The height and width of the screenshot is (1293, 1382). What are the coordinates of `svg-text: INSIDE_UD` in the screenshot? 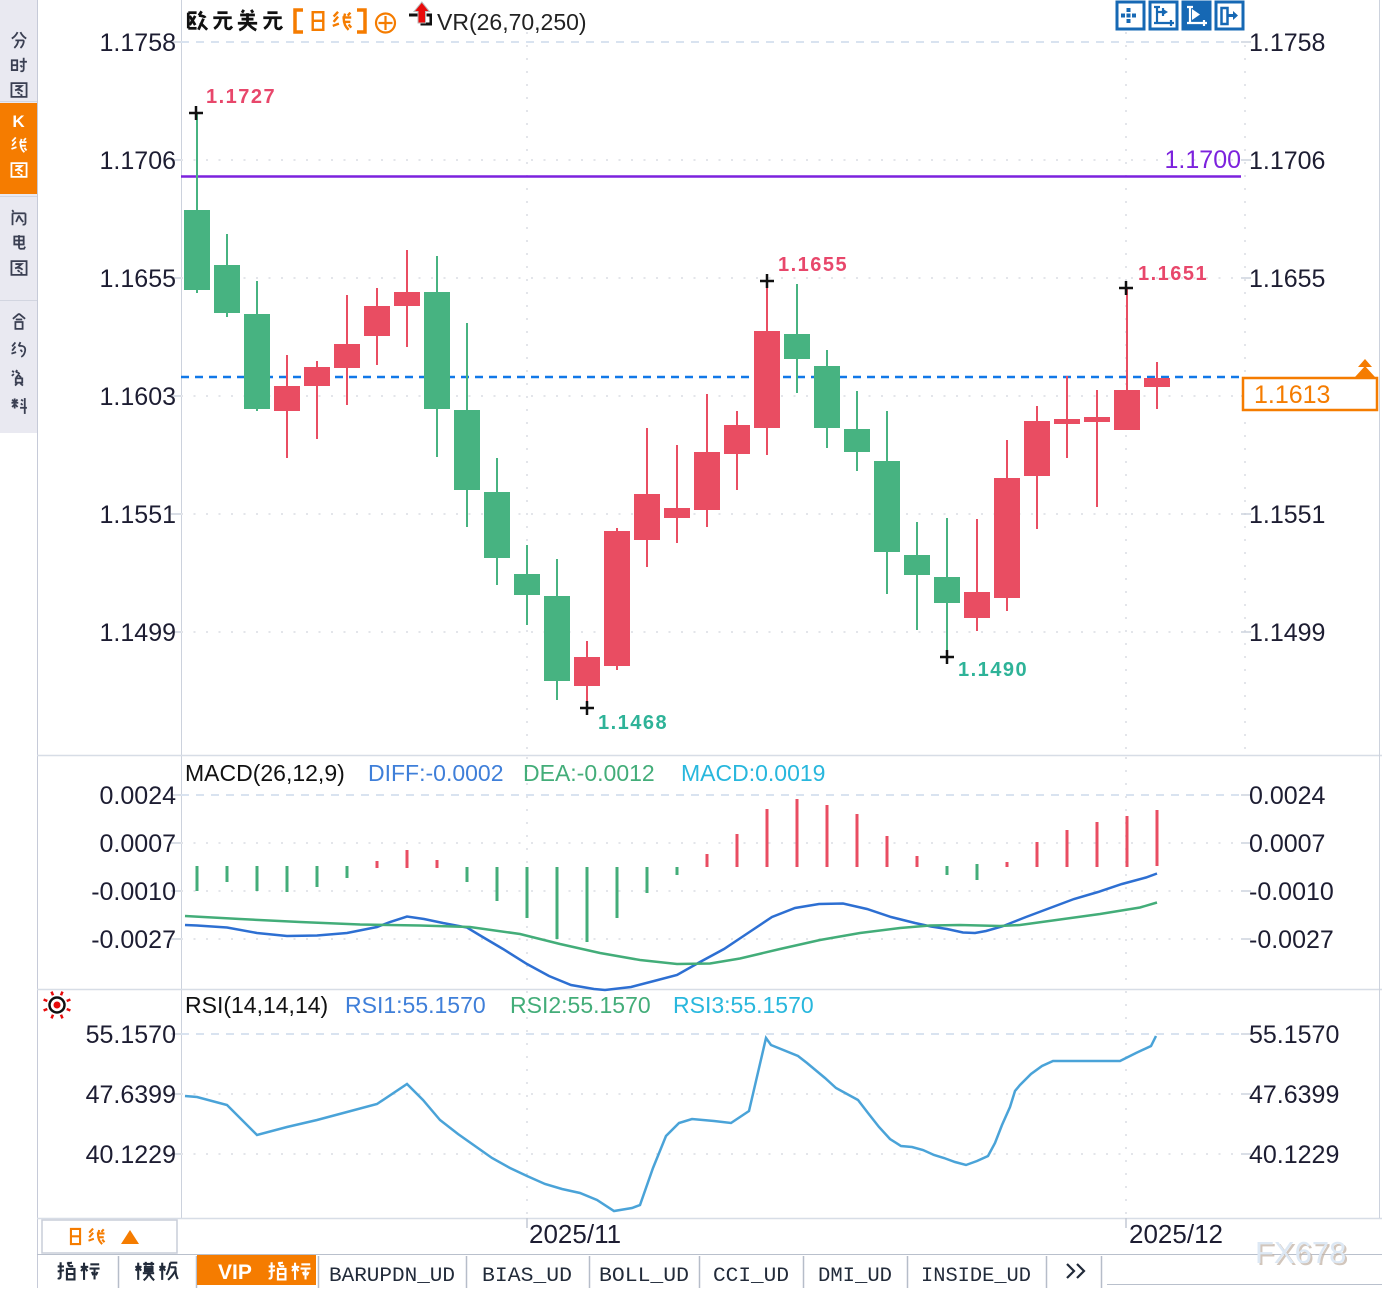 It's located at (976, 1276).